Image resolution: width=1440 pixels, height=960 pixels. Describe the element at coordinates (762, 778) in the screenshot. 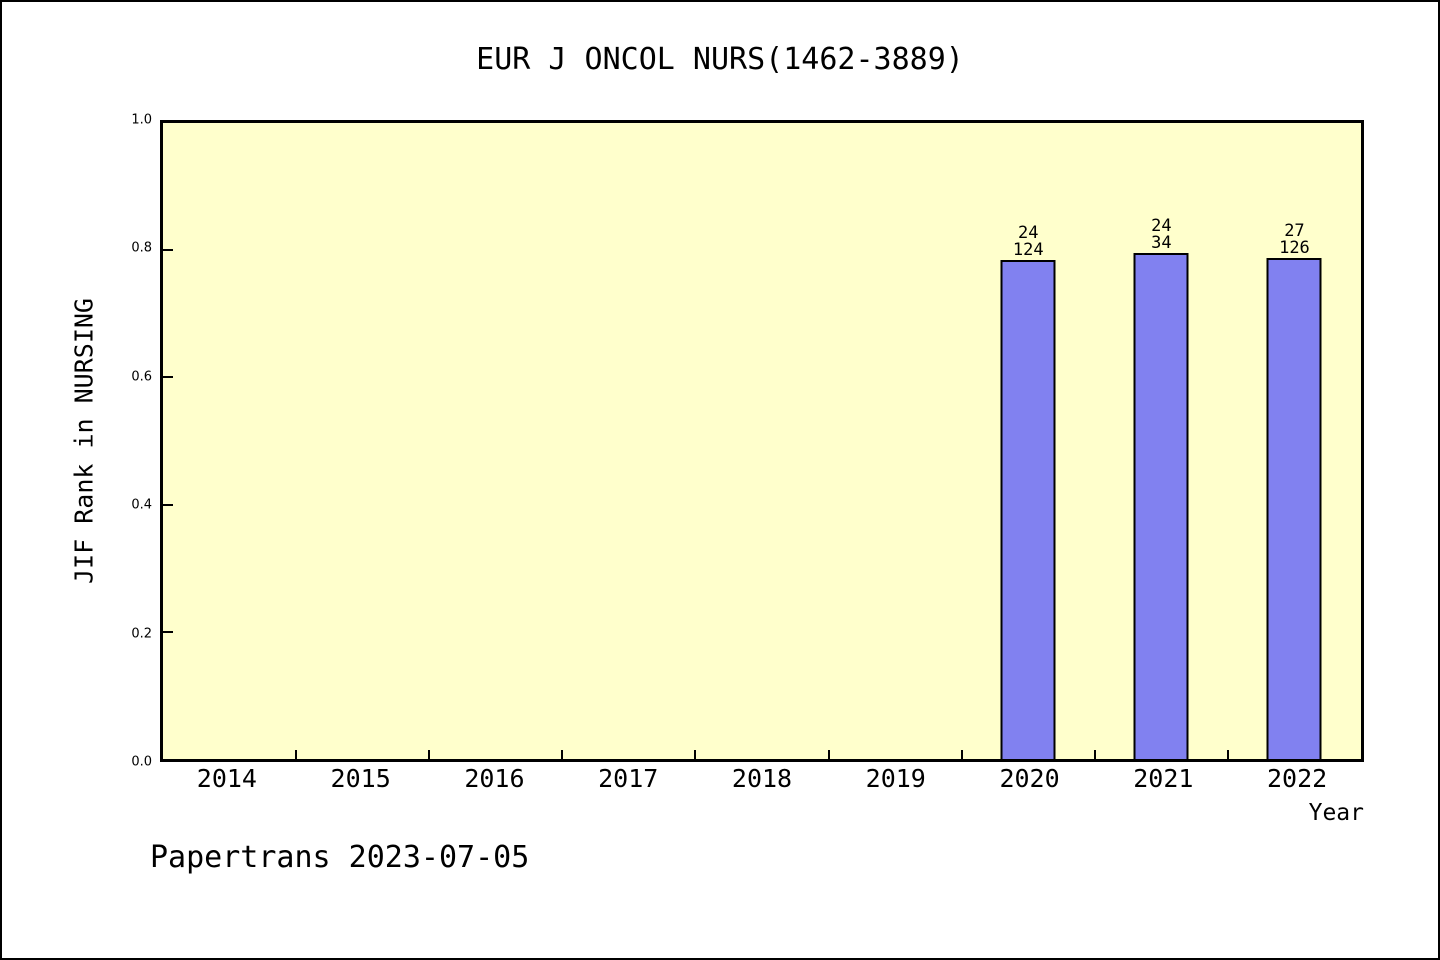

I see `x-tick-label-2018: 2018` at that location.